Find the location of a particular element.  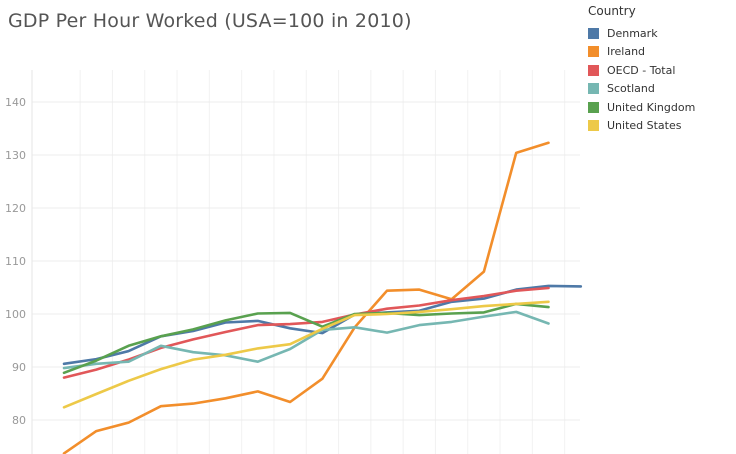

legend-item: Denmark is located at coordinates (641, 33).